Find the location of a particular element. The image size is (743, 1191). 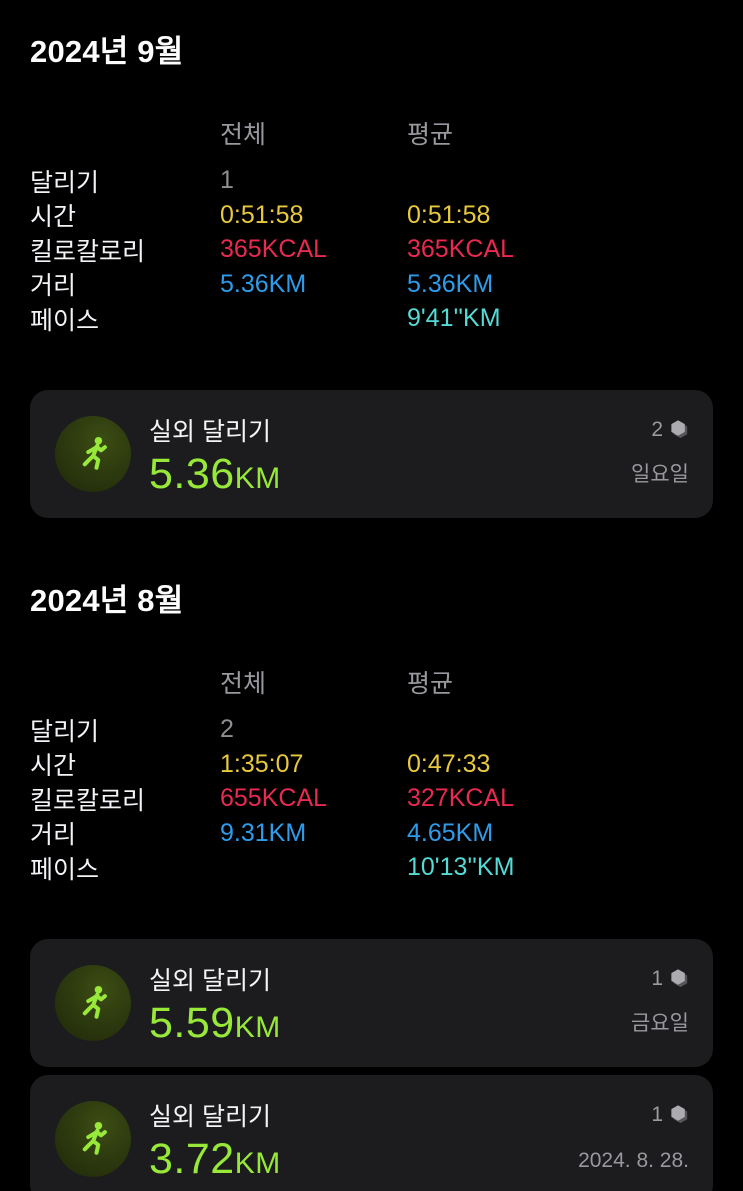

stat-total: 1 is located at coordinates (227, 180).